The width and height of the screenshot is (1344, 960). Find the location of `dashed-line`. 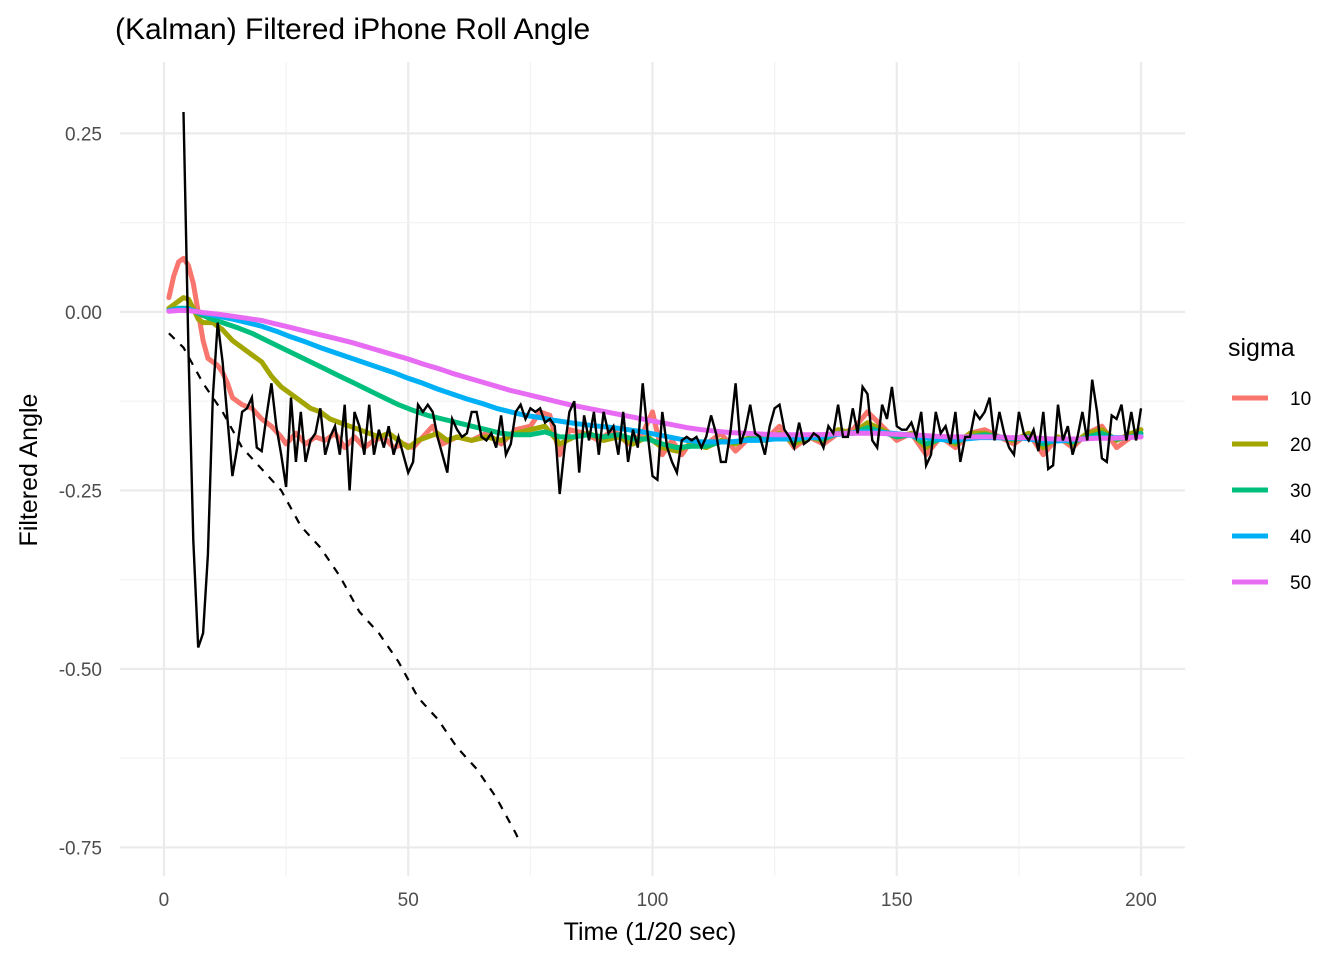

dashed-line is located at coordinates (345, 588).